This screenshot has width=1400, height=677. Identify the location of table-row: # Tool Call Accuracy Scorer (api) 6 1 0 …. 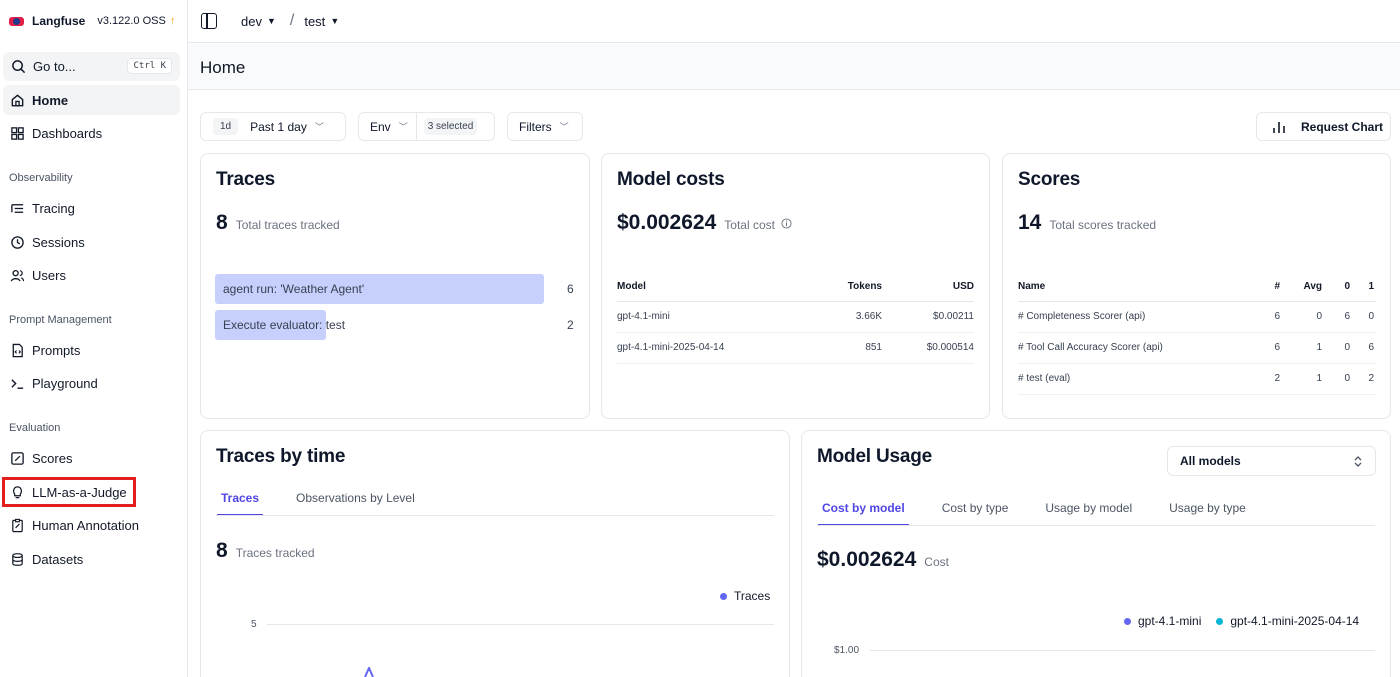
(1197, 348).